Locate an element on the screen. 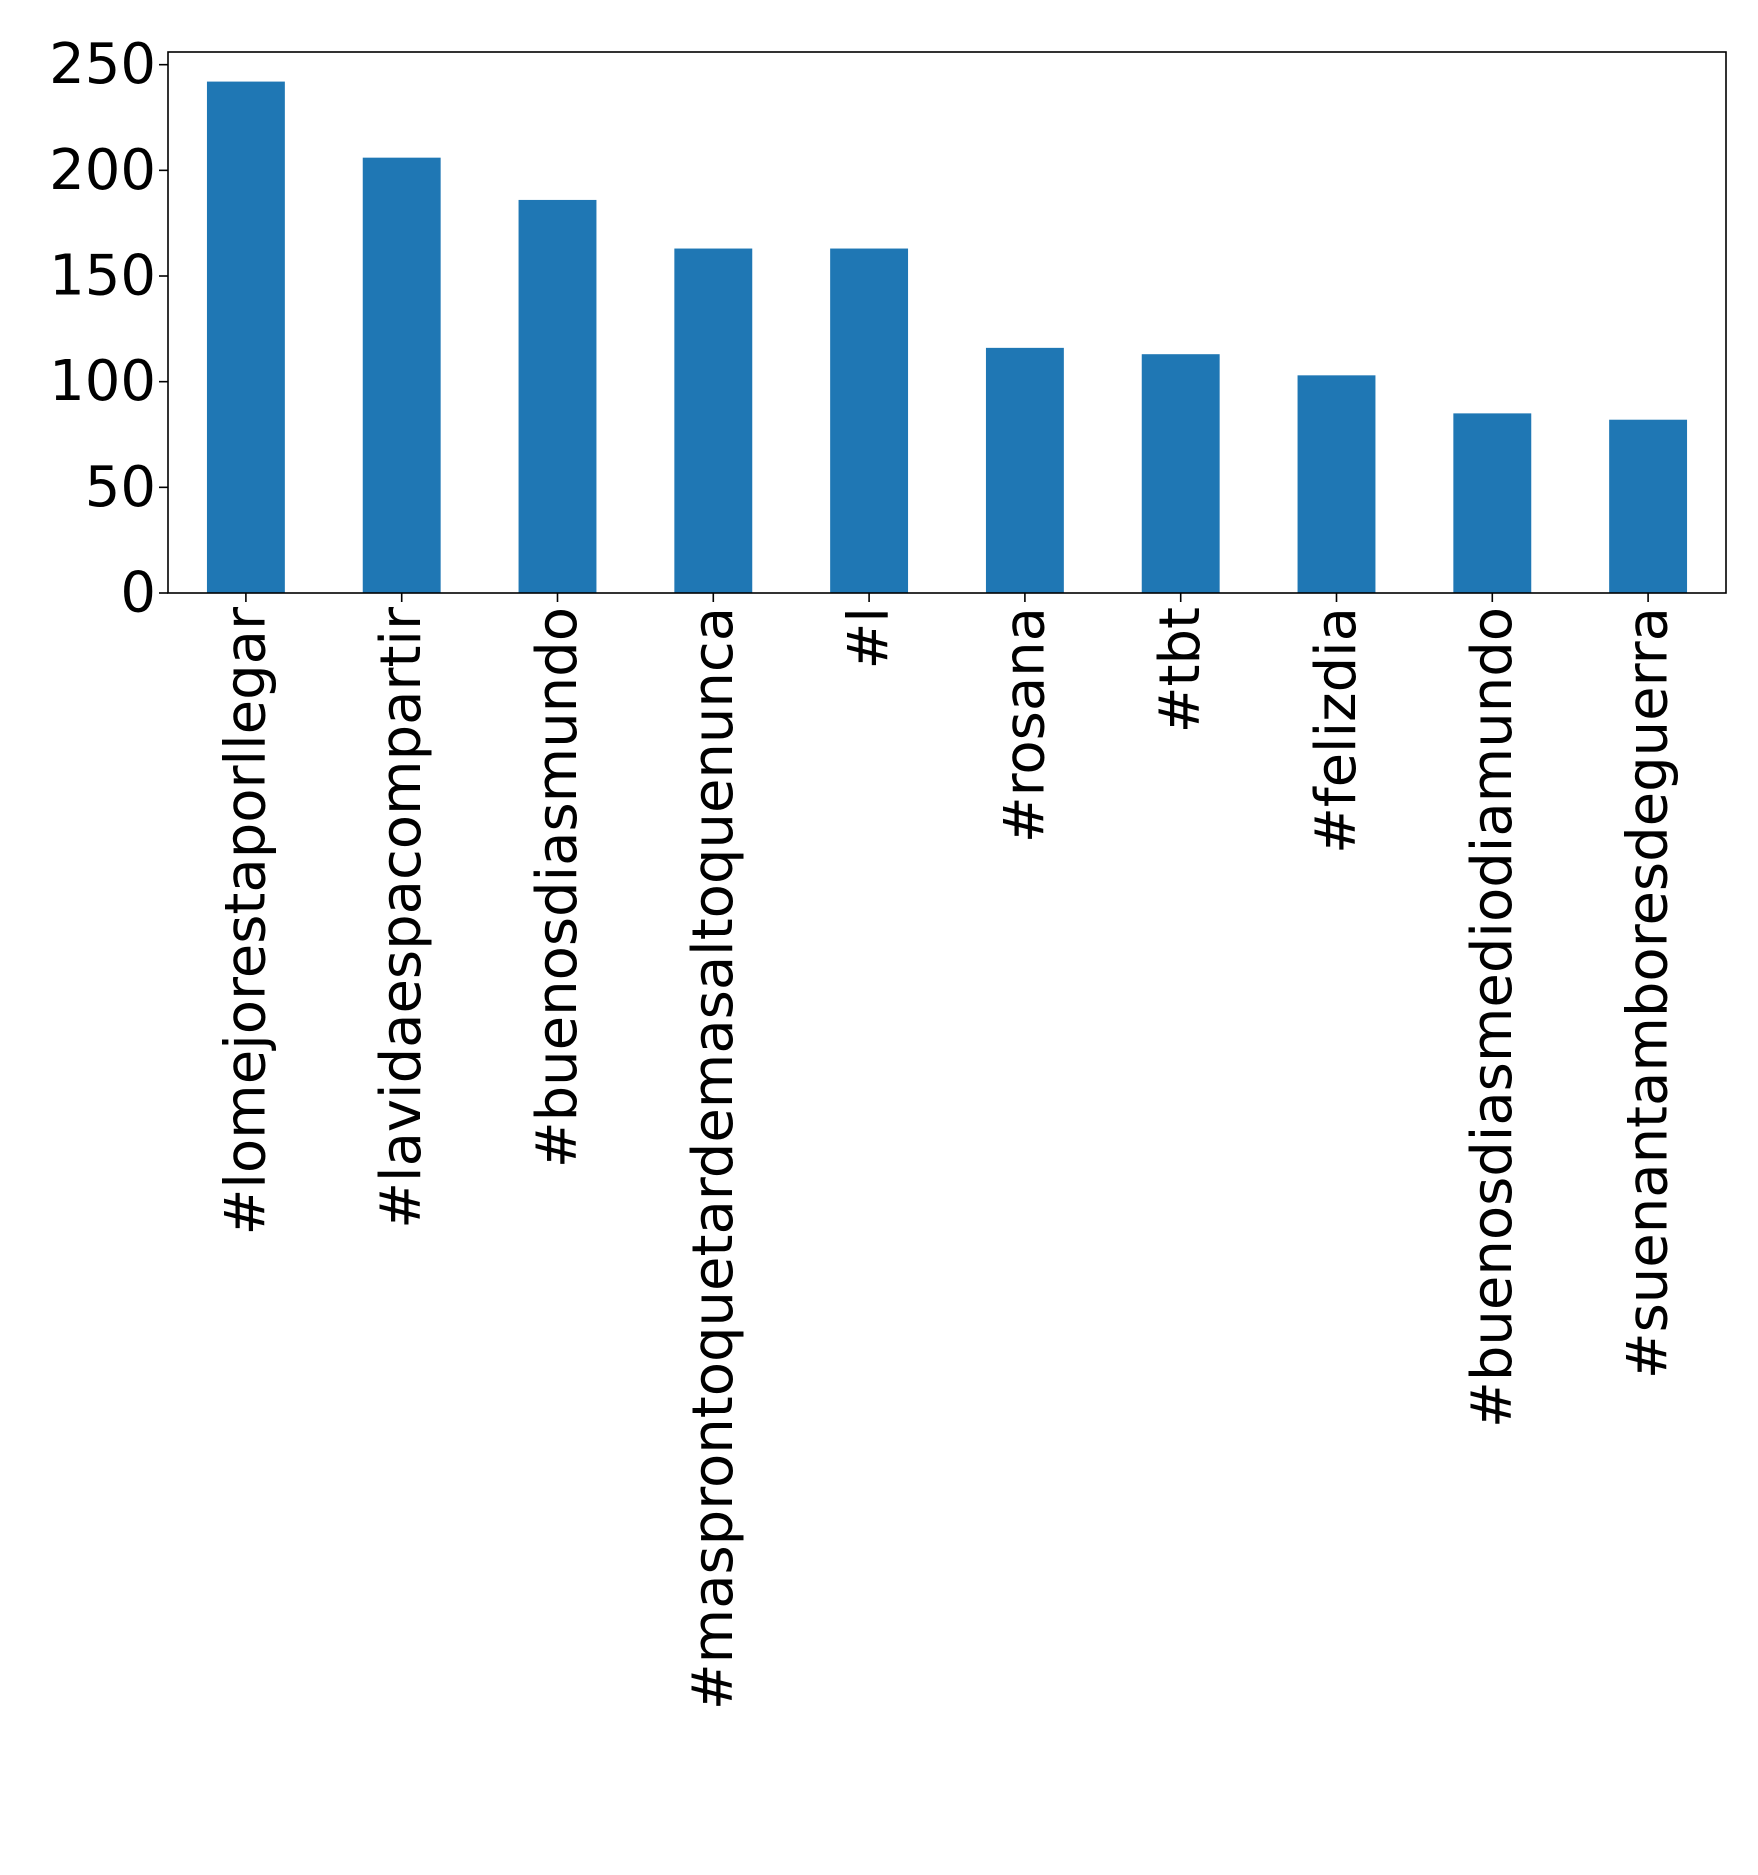  y-tick-label: 50 is located at coordinates (120, 487).